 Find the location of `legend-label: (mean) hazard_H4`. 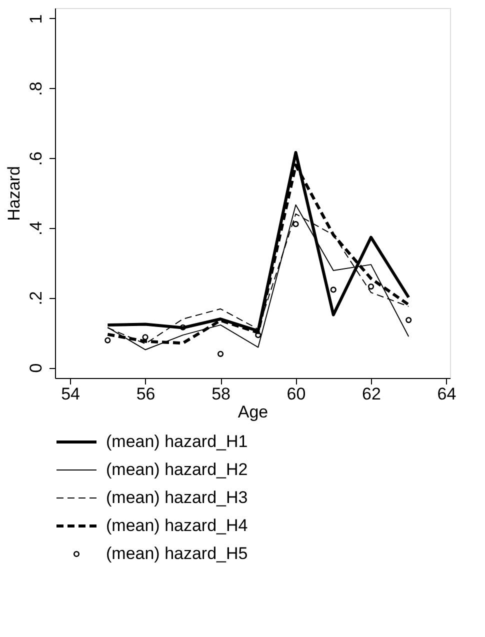

legend-label: (mean) hazard_H4 is located at coordinates (177, 525).